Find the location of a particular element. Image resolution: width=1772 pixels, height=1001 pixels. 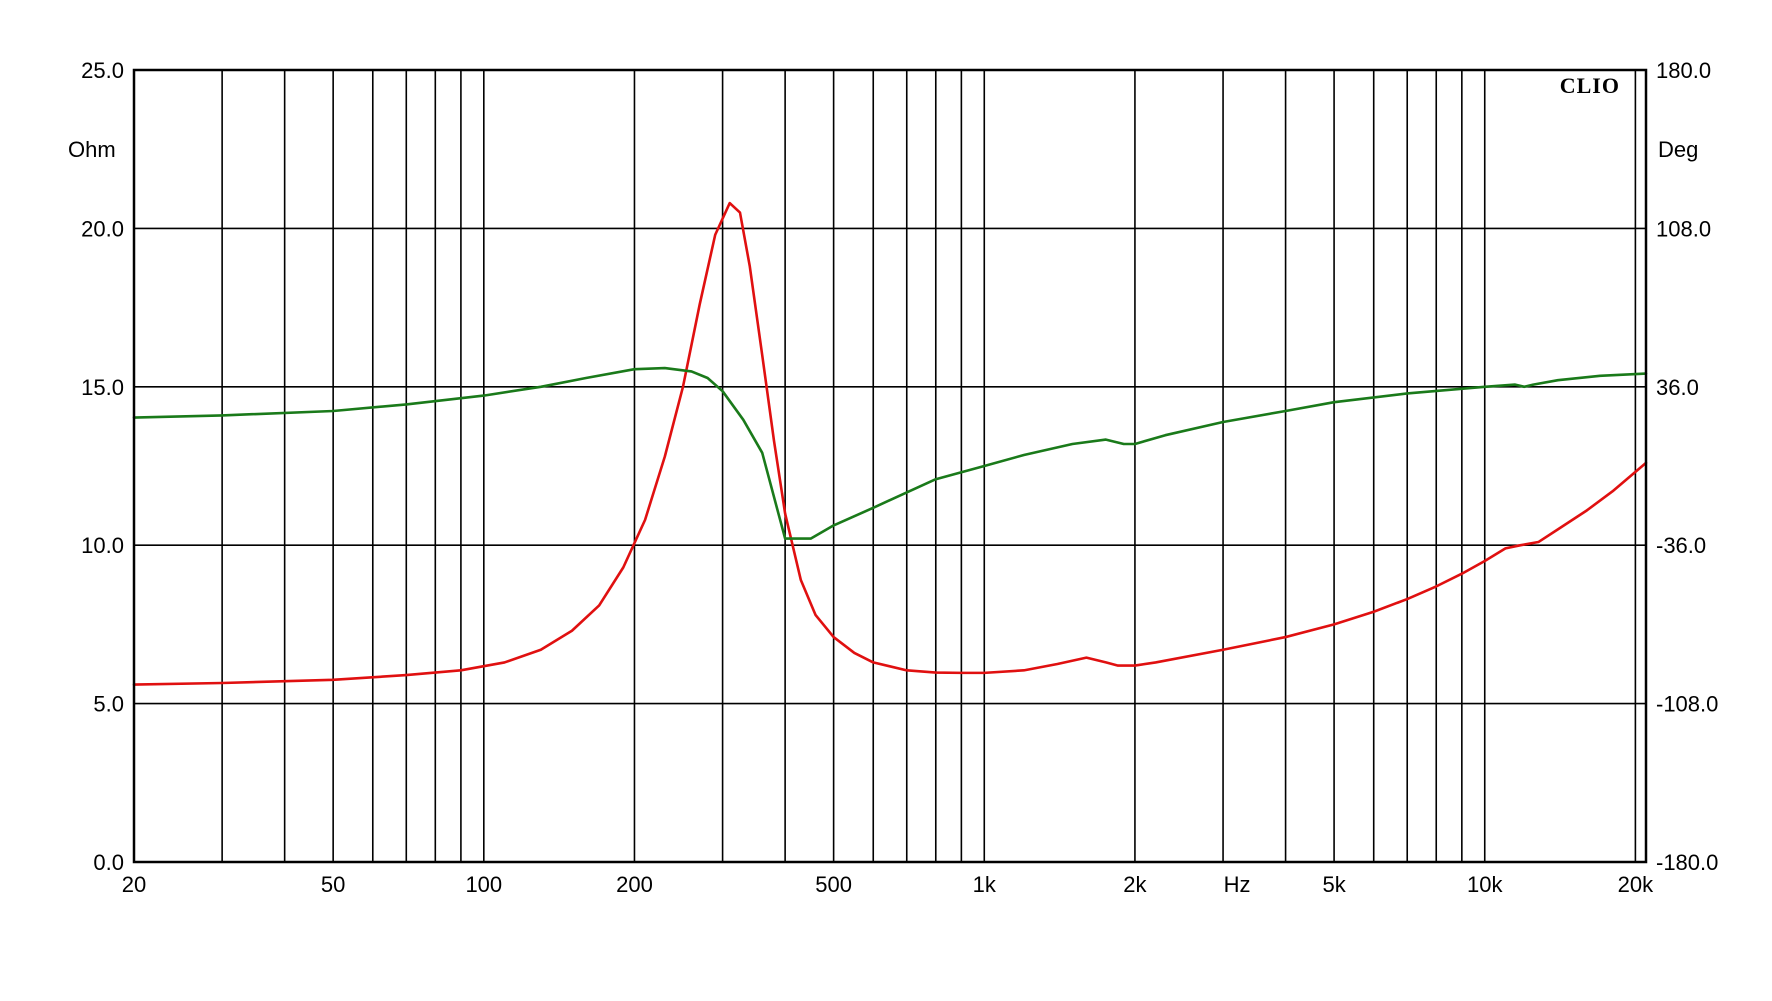

x-tick-label: 1k is located at coordinates (985, 884).